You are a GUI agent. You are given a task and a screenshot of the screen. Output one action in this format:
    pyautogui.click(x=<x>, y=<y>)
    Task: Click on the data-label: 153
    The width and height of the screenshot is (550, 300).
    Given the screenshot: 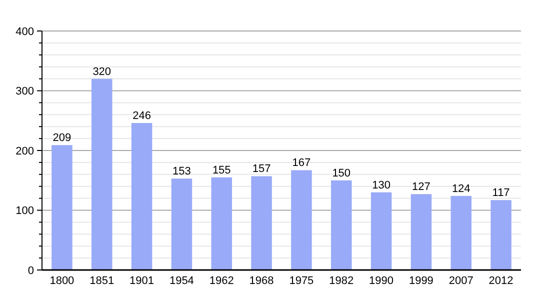 What is the action you would take?
    pyautogui.click(x=181, y=172)
    